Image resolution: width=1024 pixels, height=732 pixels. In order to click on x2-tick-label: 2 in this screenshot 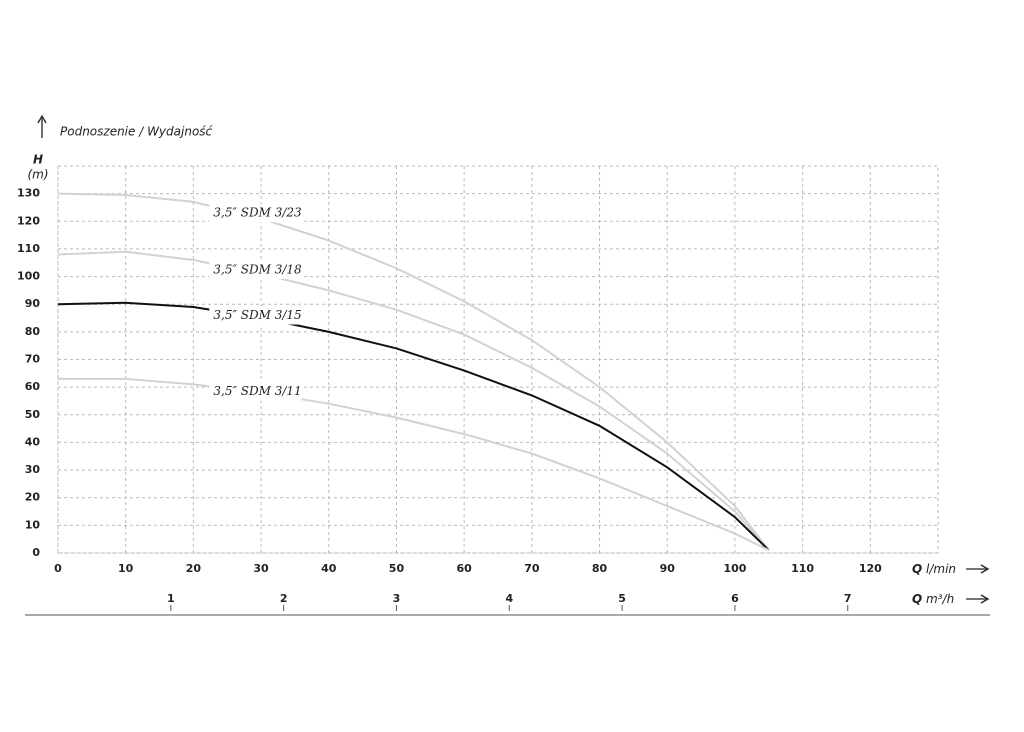, I will do `click(284, 598)`.